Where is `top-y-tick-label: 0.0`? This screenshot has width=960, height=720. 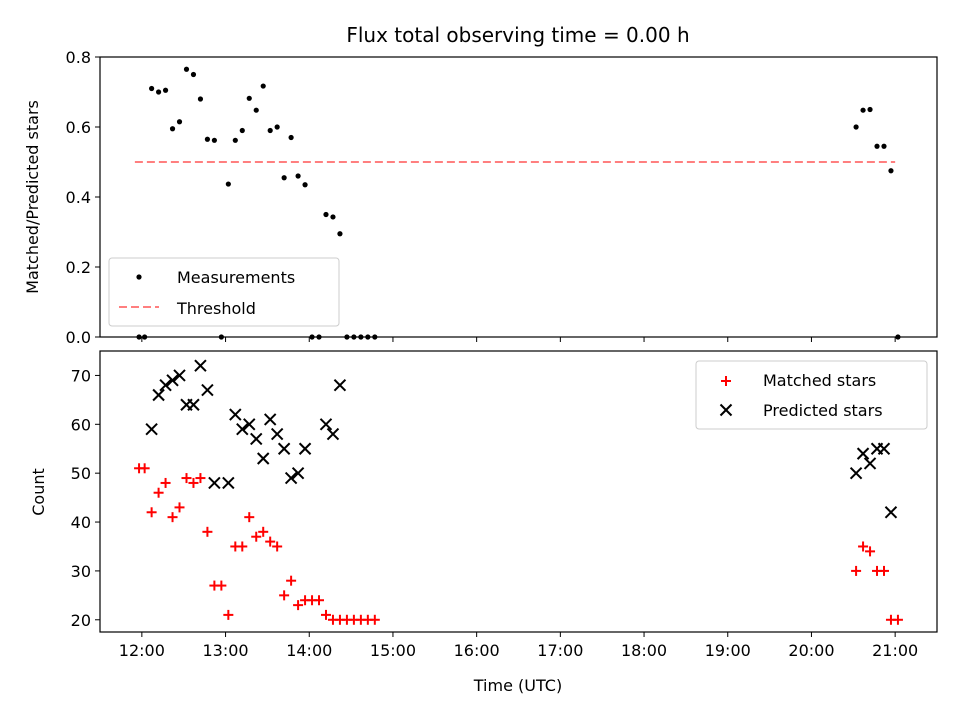
top-y-tick-label: 0.0 is located at coordinates (78, 337).